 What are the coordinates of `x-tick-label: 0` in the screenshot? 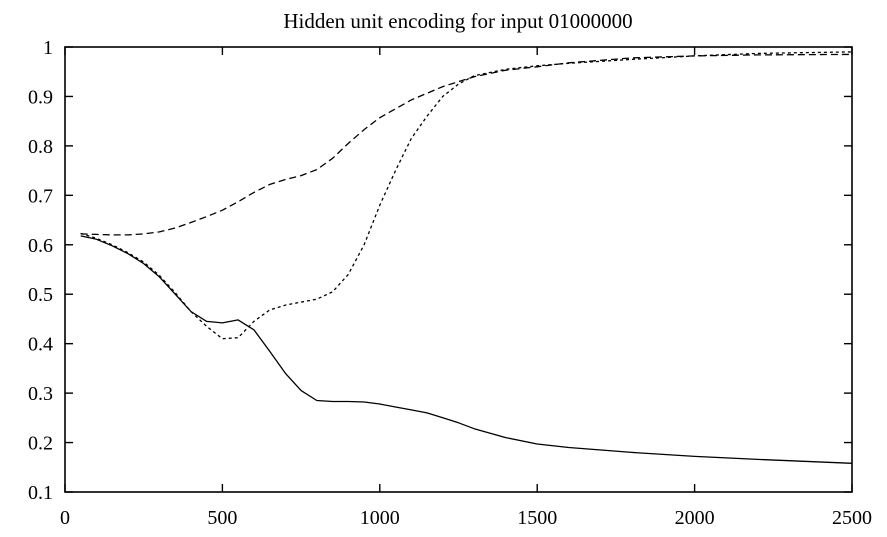 It's located at (65, 518).